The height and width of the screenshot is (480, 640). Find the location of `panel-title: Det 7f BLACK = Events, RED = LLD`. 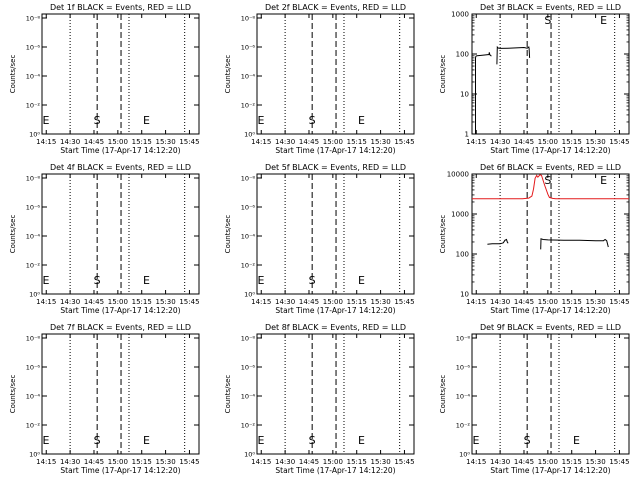

panel-title: Det 7f BLACK = Events, RED = LLD is located at coordinates (120, 327).